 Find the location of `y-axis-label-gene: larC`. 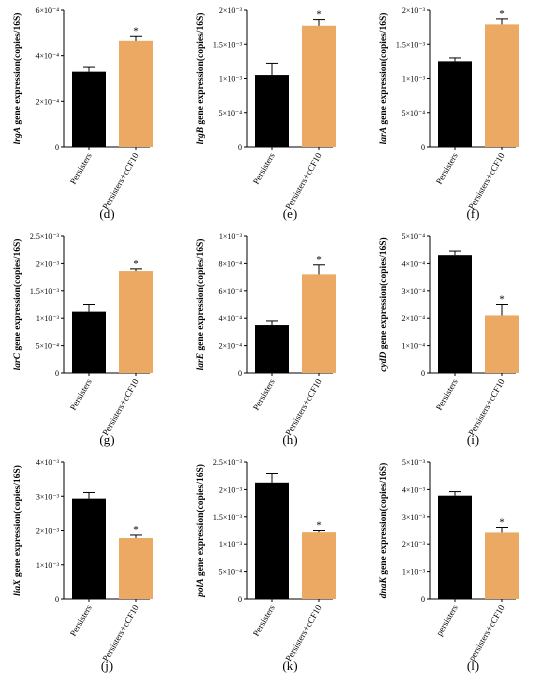

y-axis-label-gene: larC is located at coordinates (18, 361).